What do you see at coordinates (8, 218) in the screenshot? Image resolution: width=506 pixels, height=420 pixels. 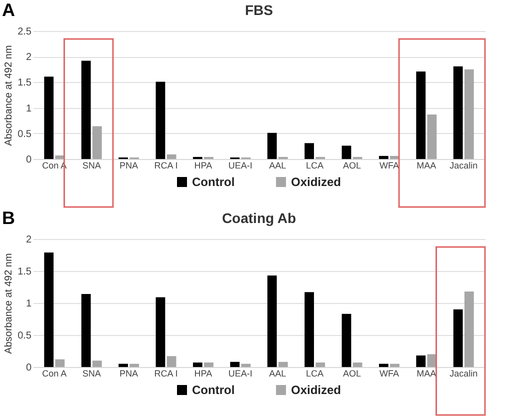 I see `text: B` at bounding box center [8, 218].